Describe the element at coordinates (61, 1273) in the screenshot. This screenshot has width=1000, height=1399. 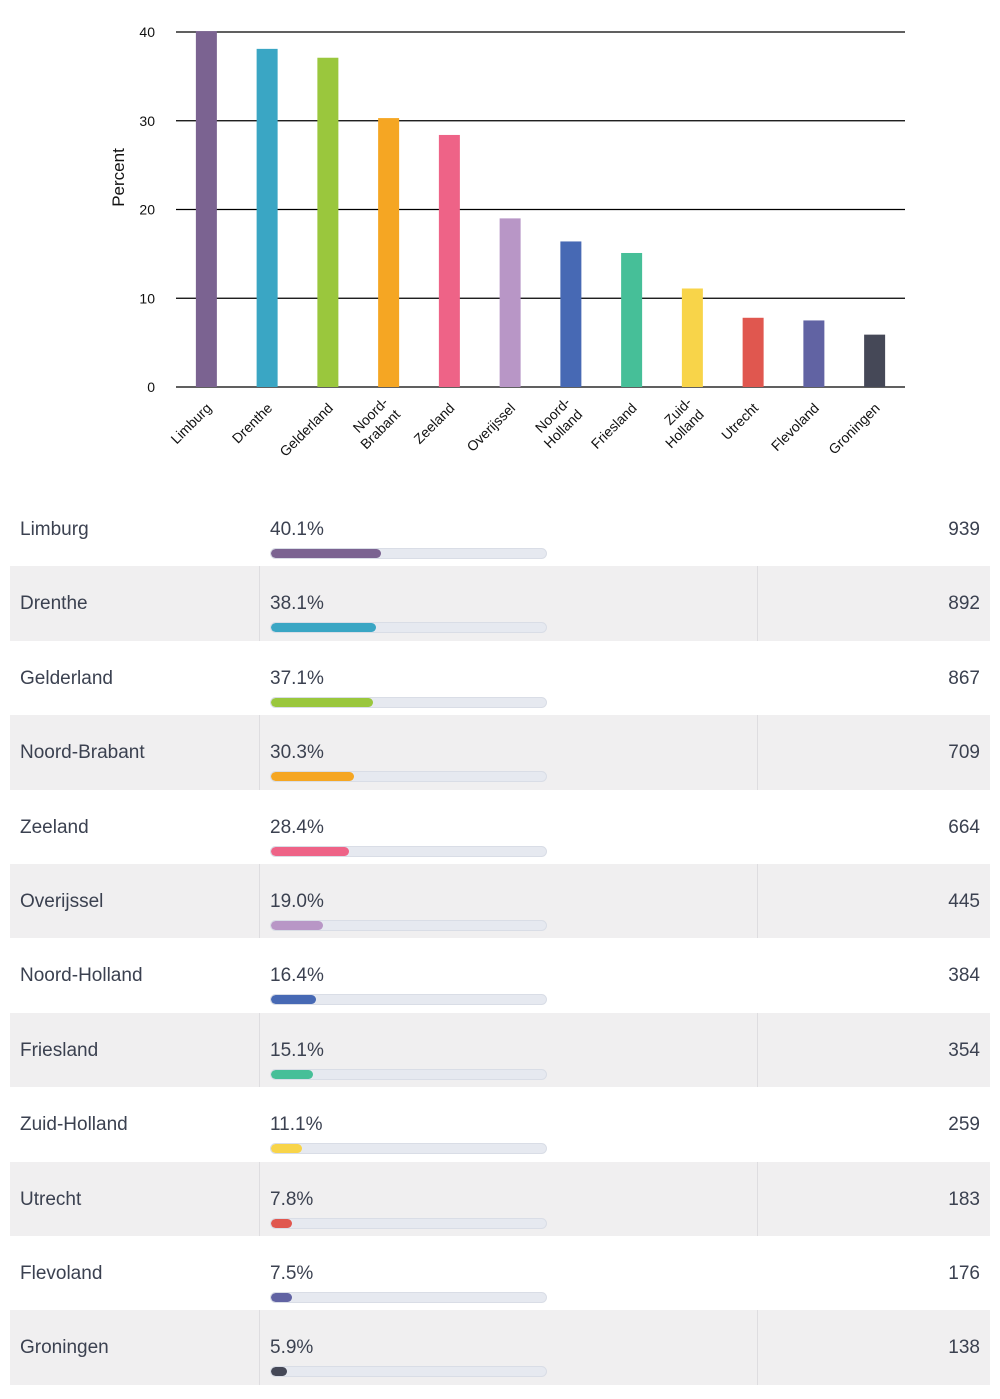
I see `province-name: Flevoland` at that location.